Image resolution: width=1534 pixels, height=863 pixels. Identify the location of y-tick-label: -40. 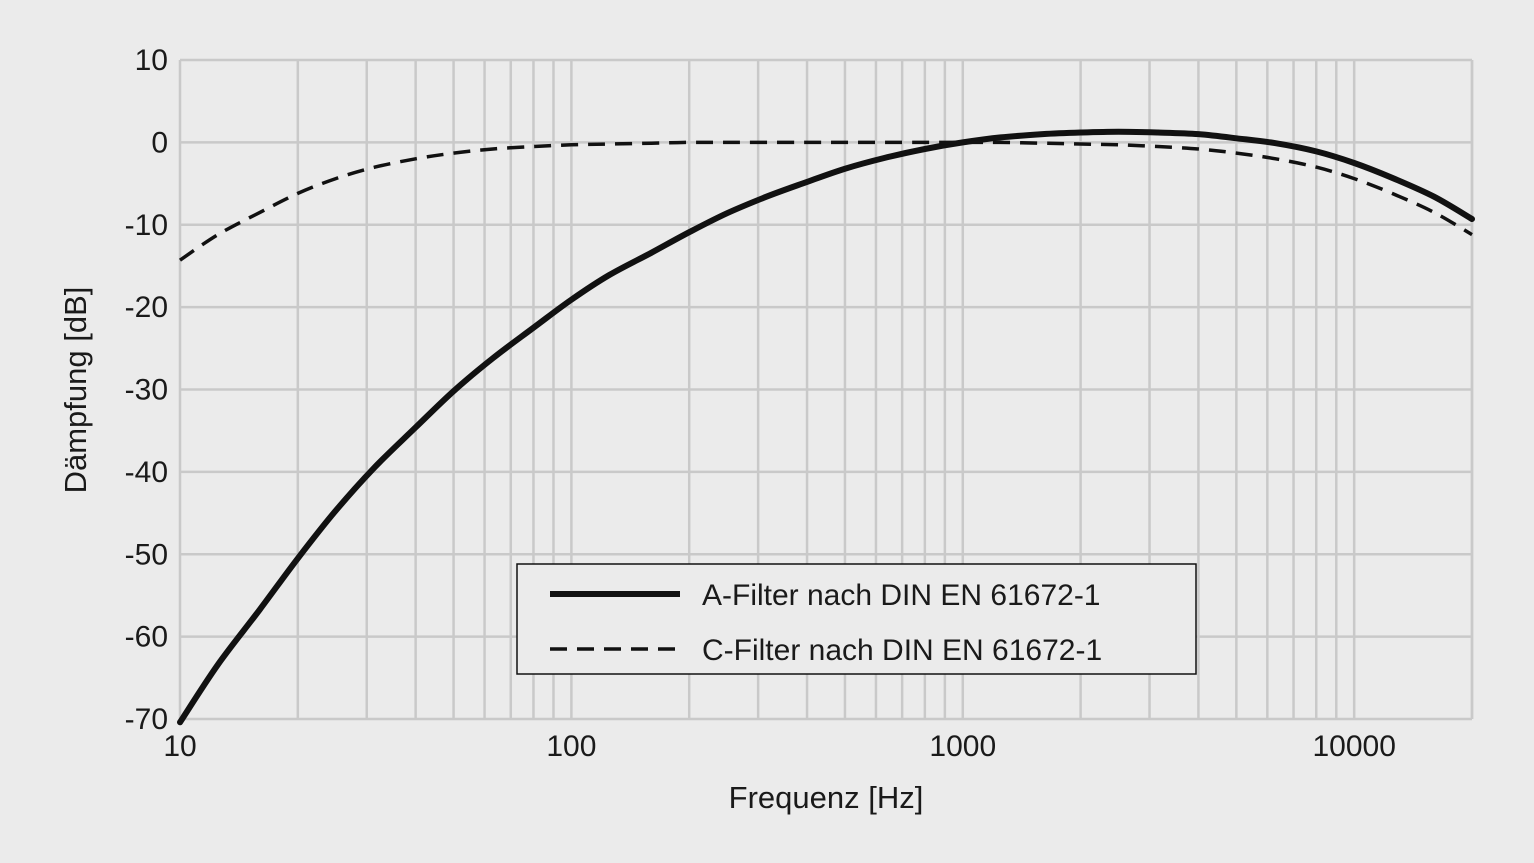
(146, 472).